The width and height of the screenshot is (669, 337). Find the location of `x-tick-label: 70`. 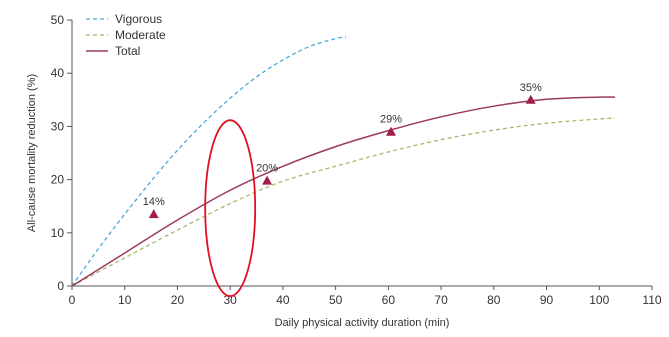

x-tick-label: 70 is located at coordinates (441, 300).